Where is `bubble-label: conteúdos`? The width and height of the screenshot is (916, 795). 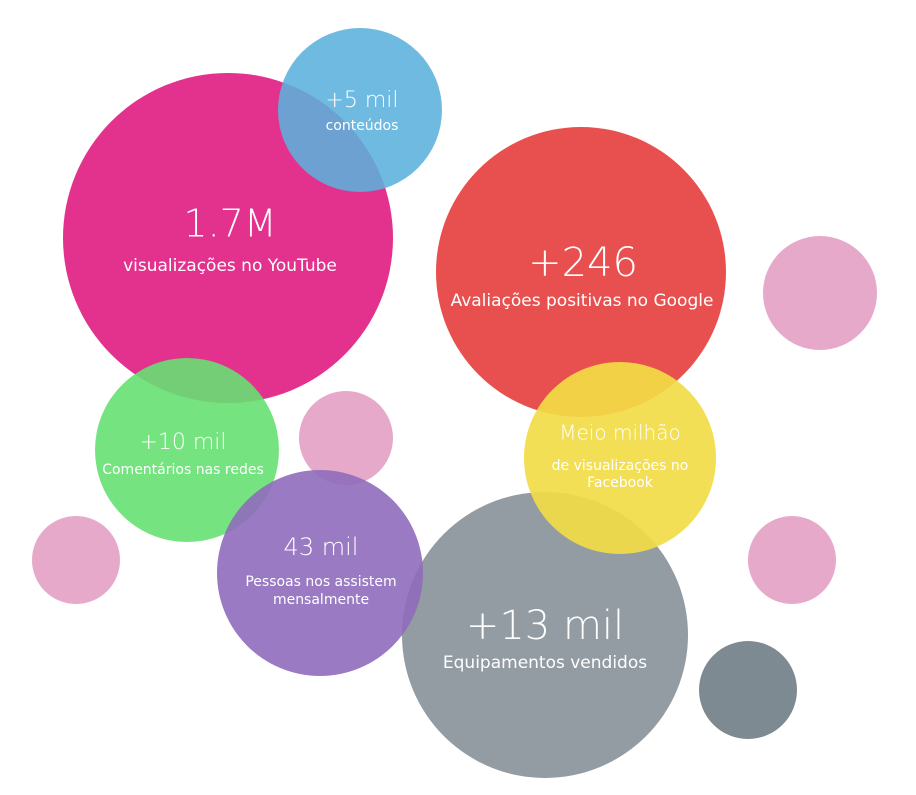
bubble-label: conteúdos is located at coordinates (362, 126).